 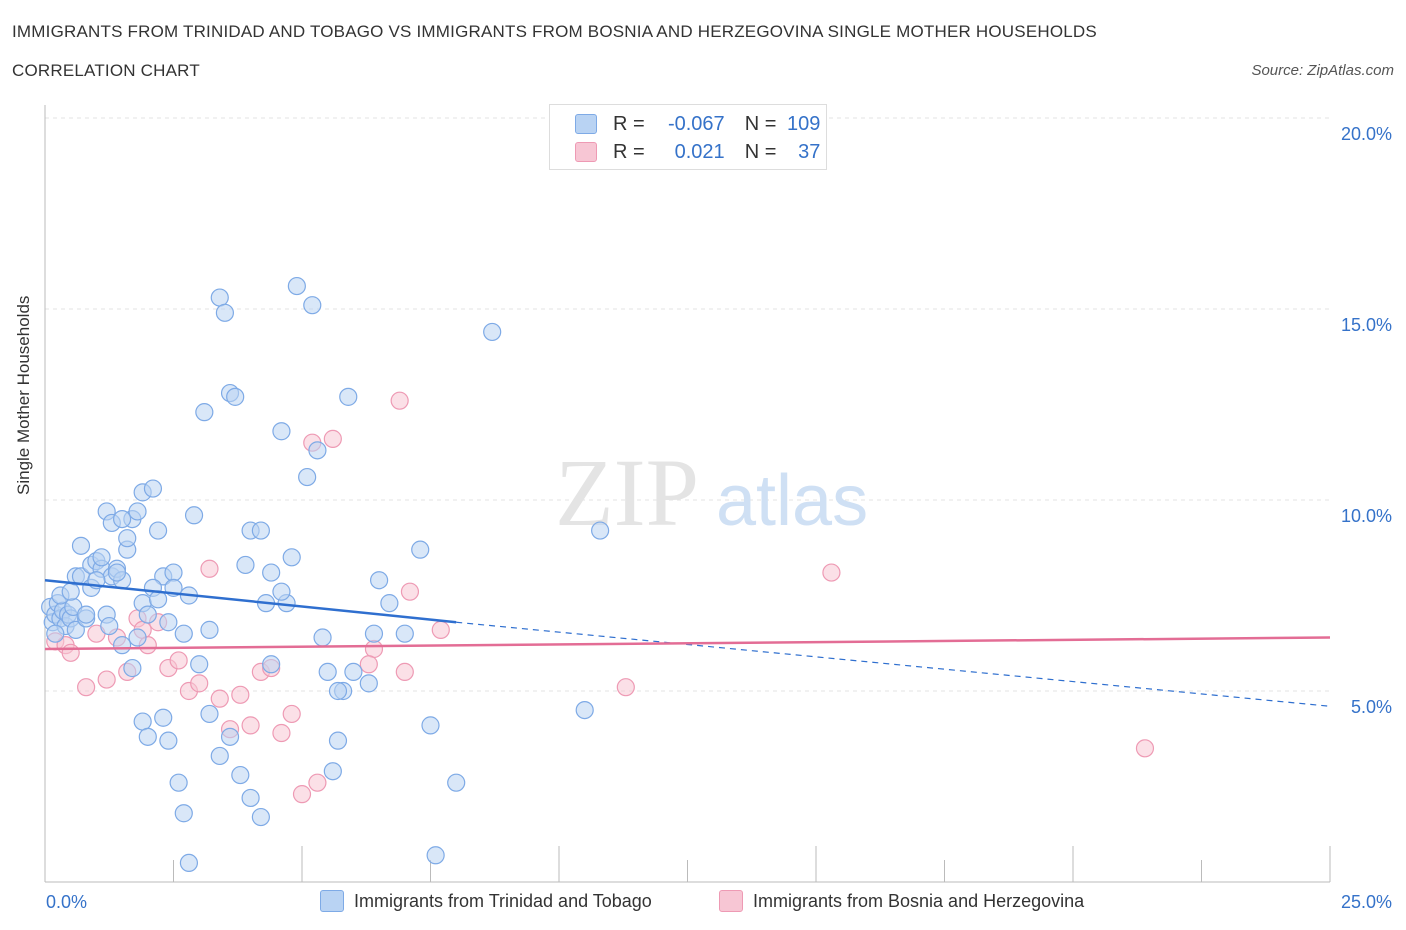 What do you see at coordinates (66, 902) in the screenshot?
I see `x-tick-label: 0.0%` at bounding box center [66, 902].